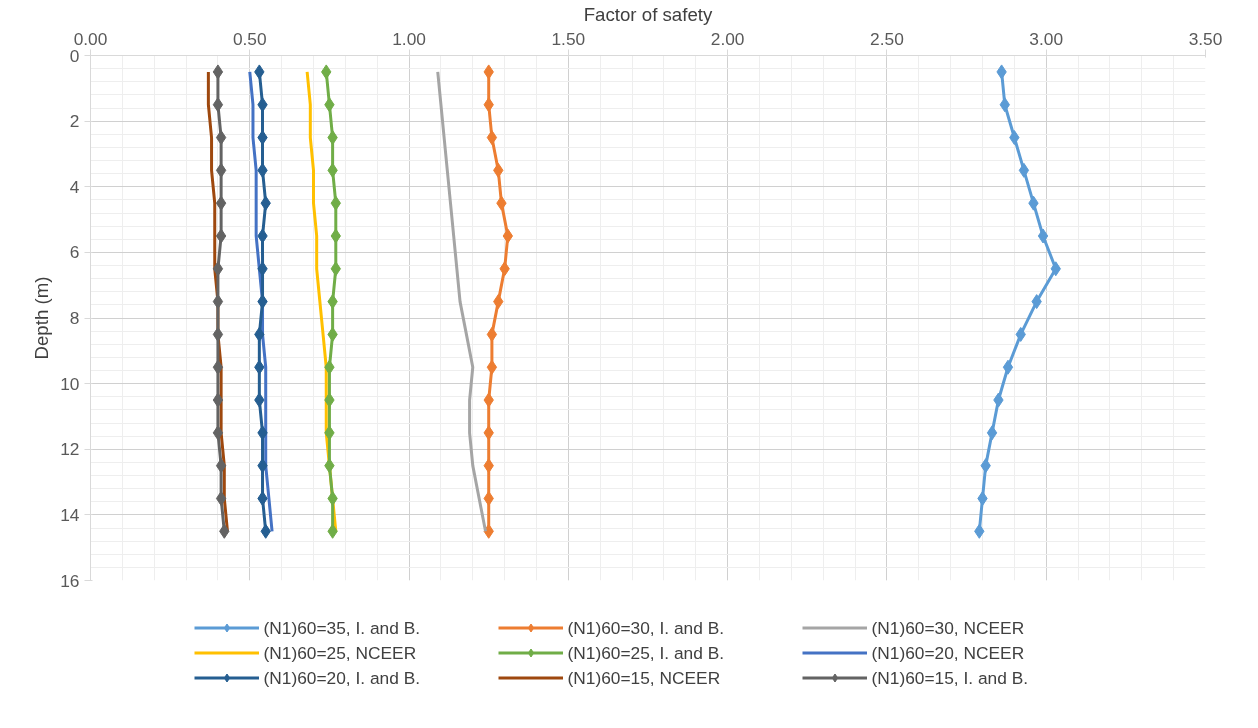 The width and height of the screenshot is (1258, 728). What do you see at coordinates (887, 38) in the screenshot?
I see `x-tick-label: 2.50` at bounding box center [887, 38].